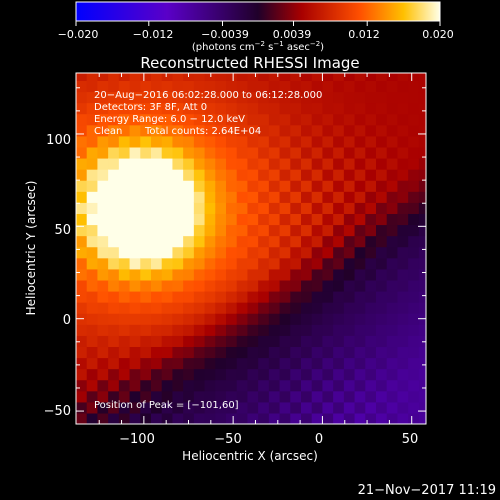 This screenshot has height=500, width=500. What do you see at coordinates (137, 439) in the screenshot?
I see `x-tick-label: −100` at bounding box center [137, 439].